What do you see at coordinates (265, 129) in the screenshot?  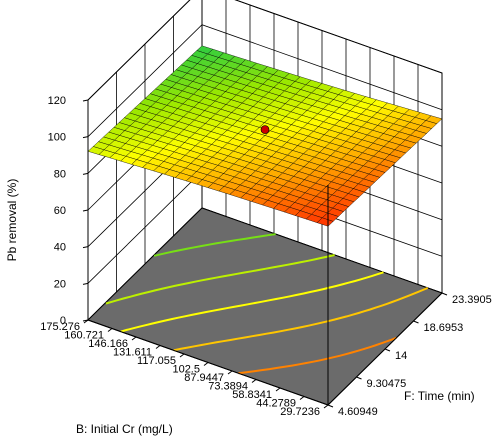 I see `design-point-marker` at bounding box center [265, 129].